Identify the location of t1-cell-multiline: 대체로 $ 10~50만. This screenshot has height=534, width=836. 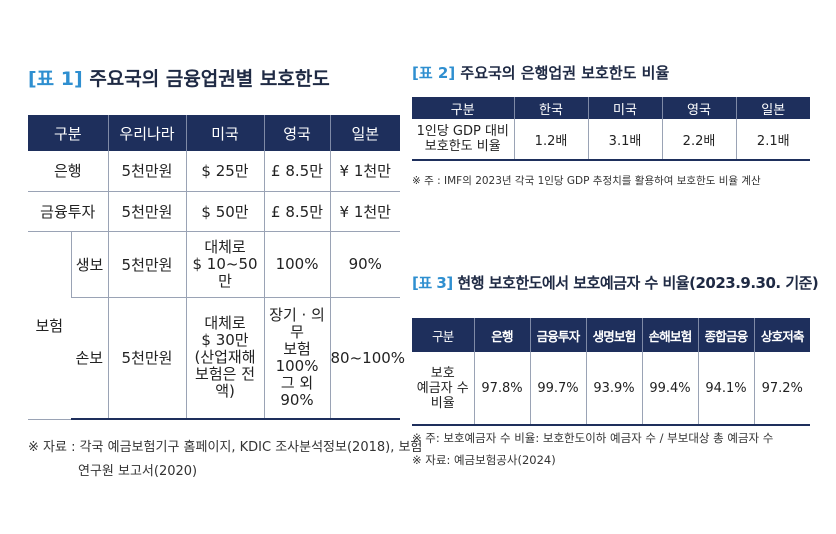
(225, 264).